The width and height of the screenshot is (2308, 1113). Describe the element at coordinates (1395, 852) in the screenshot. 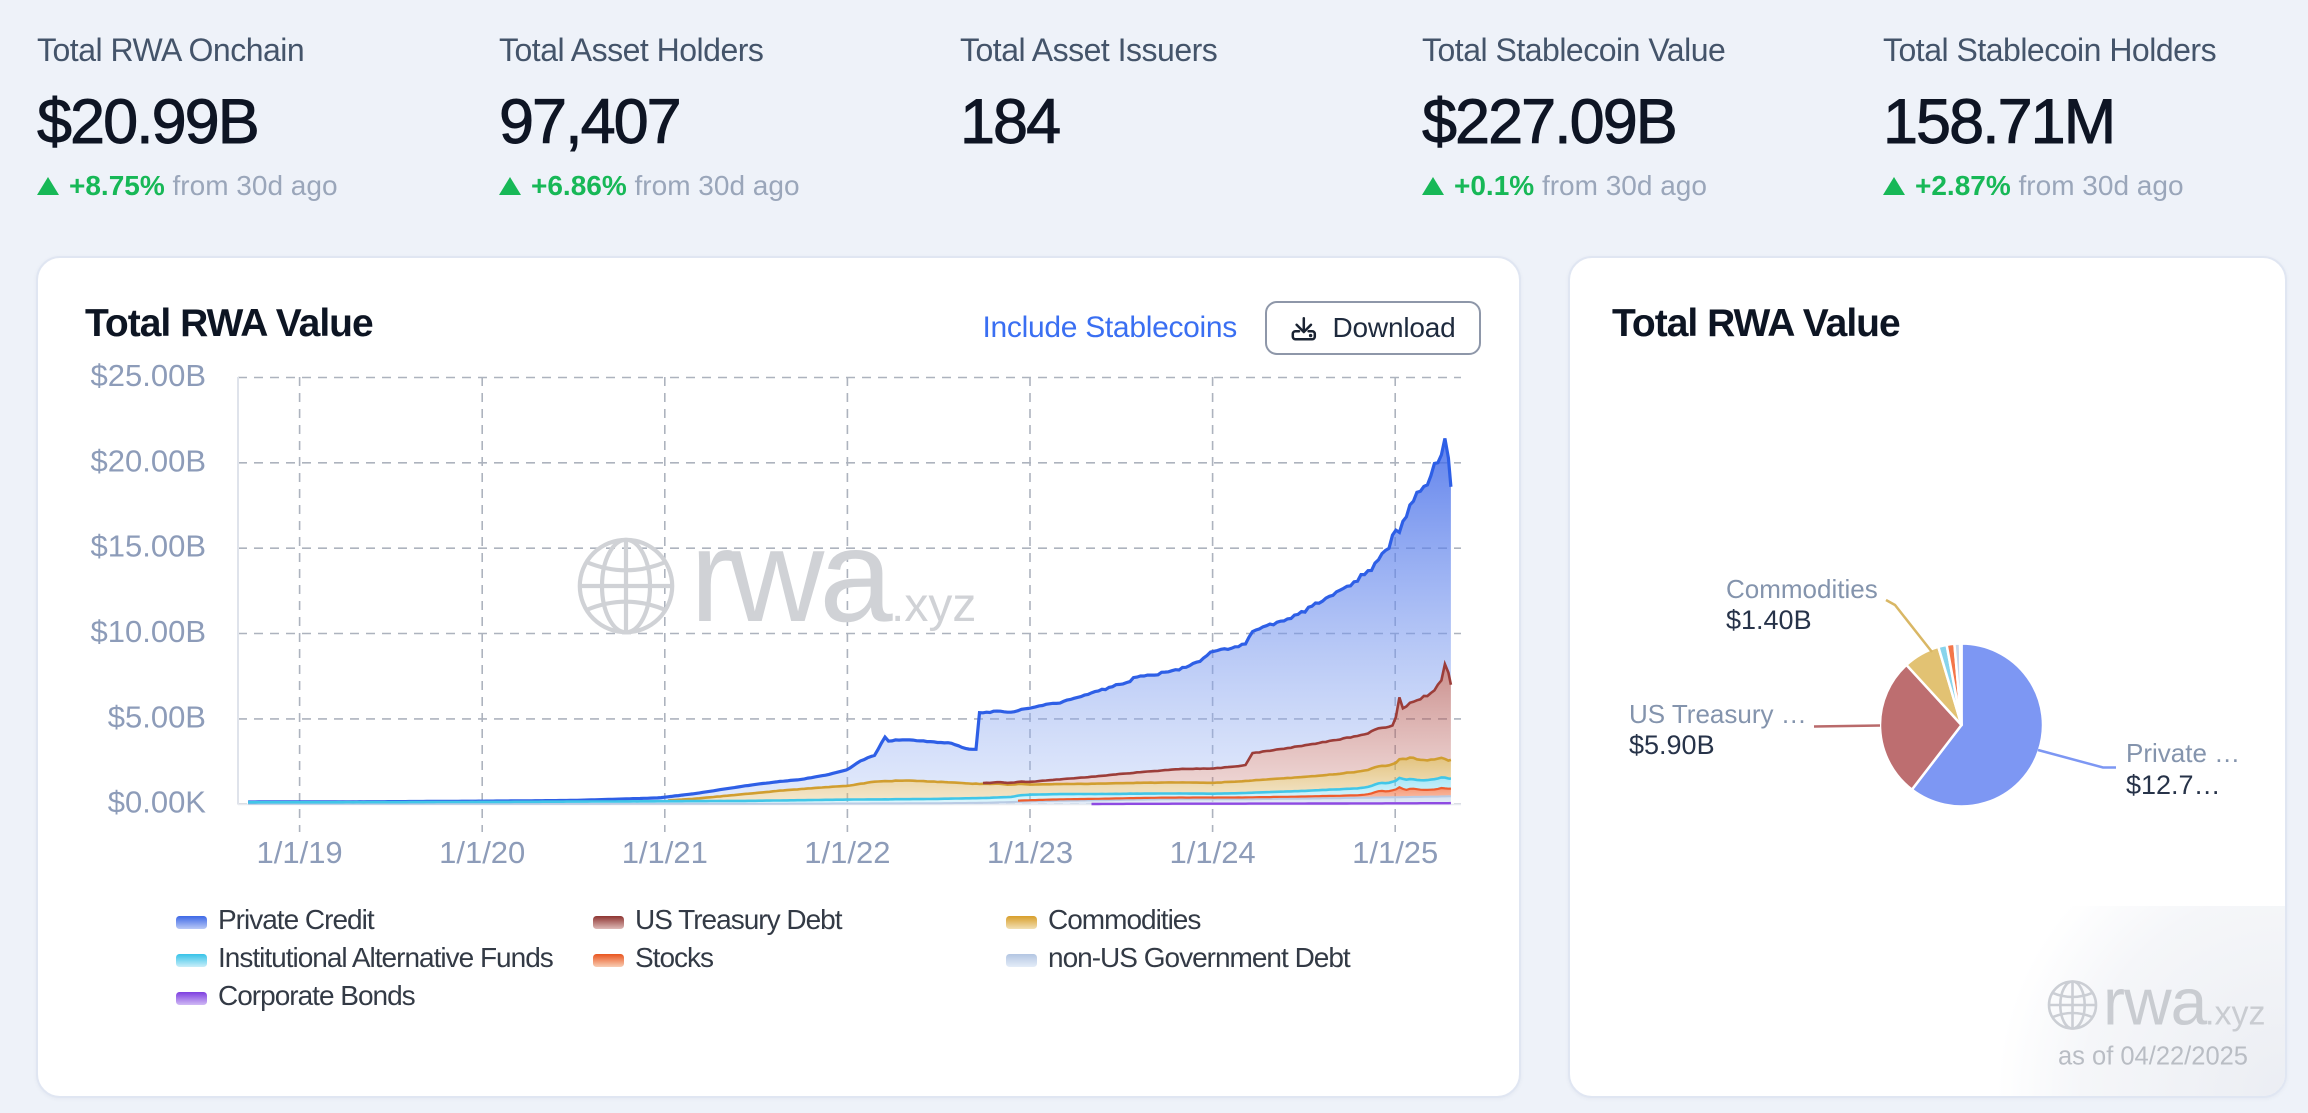

I see `svg-text: 1/1/25` at that location.